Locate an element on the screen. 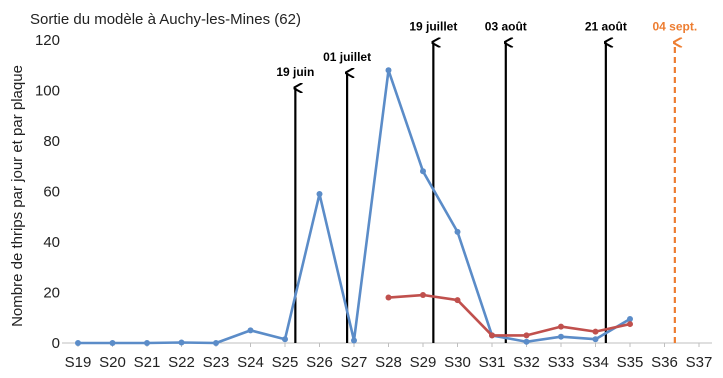 The image size is (723, 378). event-label: 19 juin is located at coordinates (295, 72).